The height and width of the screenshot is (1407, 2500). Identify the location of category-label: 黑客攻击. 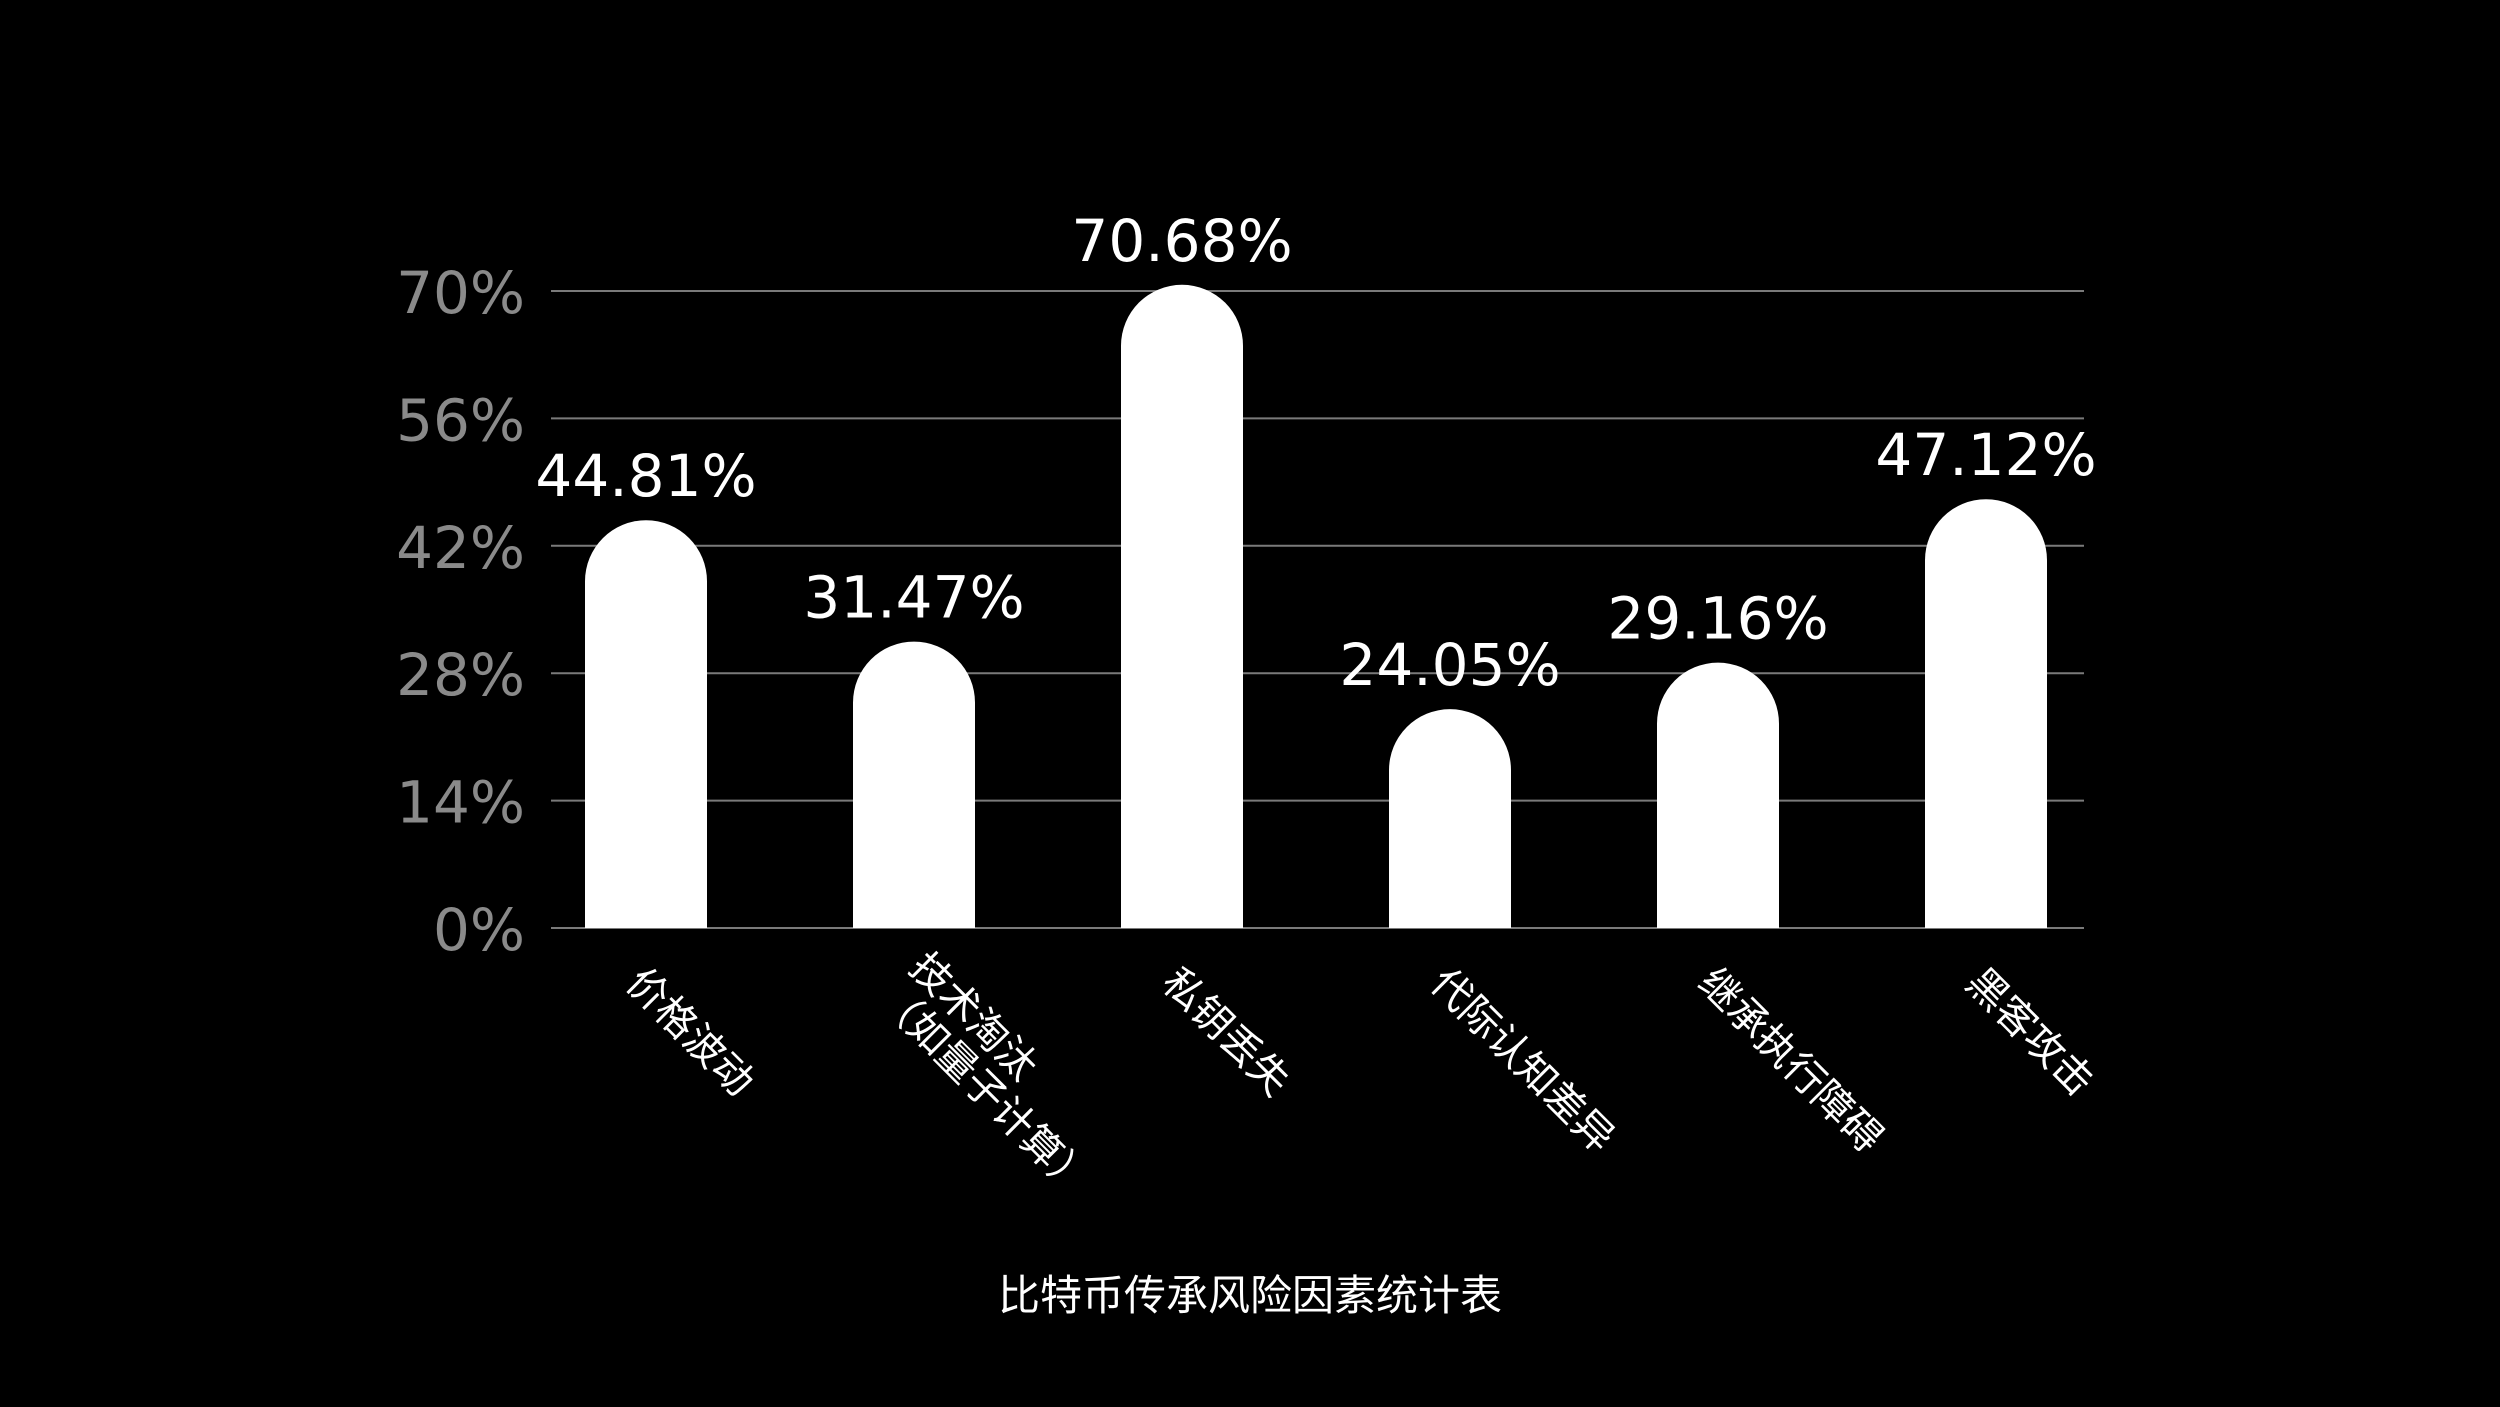
(2030, 1033).